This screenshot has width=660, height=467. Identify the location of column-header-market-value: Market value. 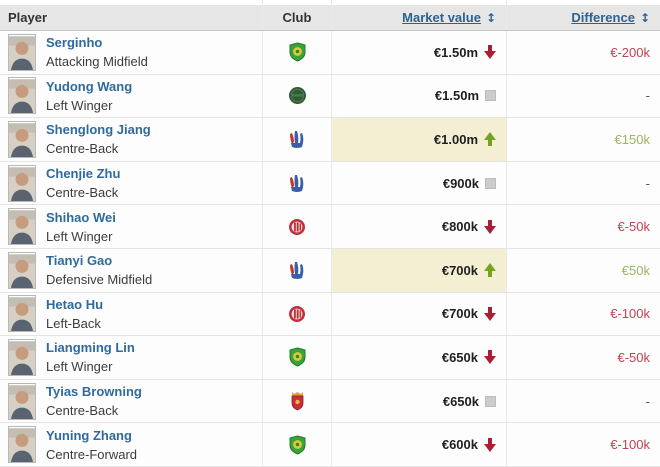
(441, 17).